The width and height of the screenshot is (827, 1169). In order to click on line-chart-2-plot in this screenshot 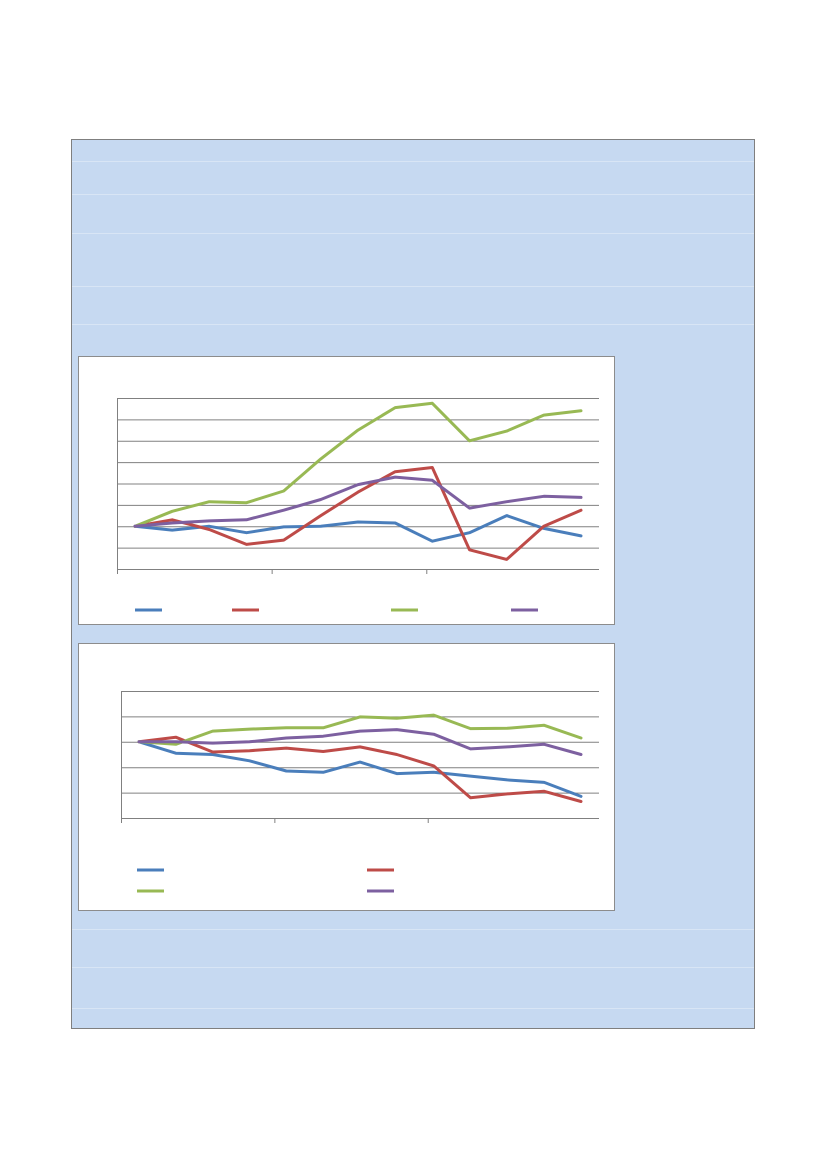, I will do `click(360, 792)`.